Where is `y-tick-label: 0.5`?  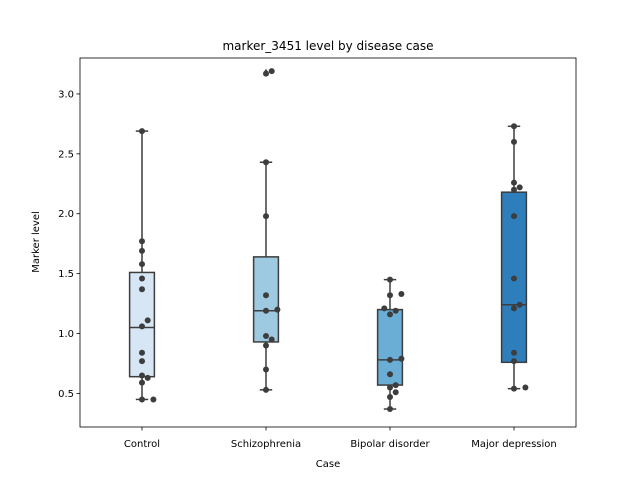 y-tick-label: 0.5 is located at coordinates (66, 394).